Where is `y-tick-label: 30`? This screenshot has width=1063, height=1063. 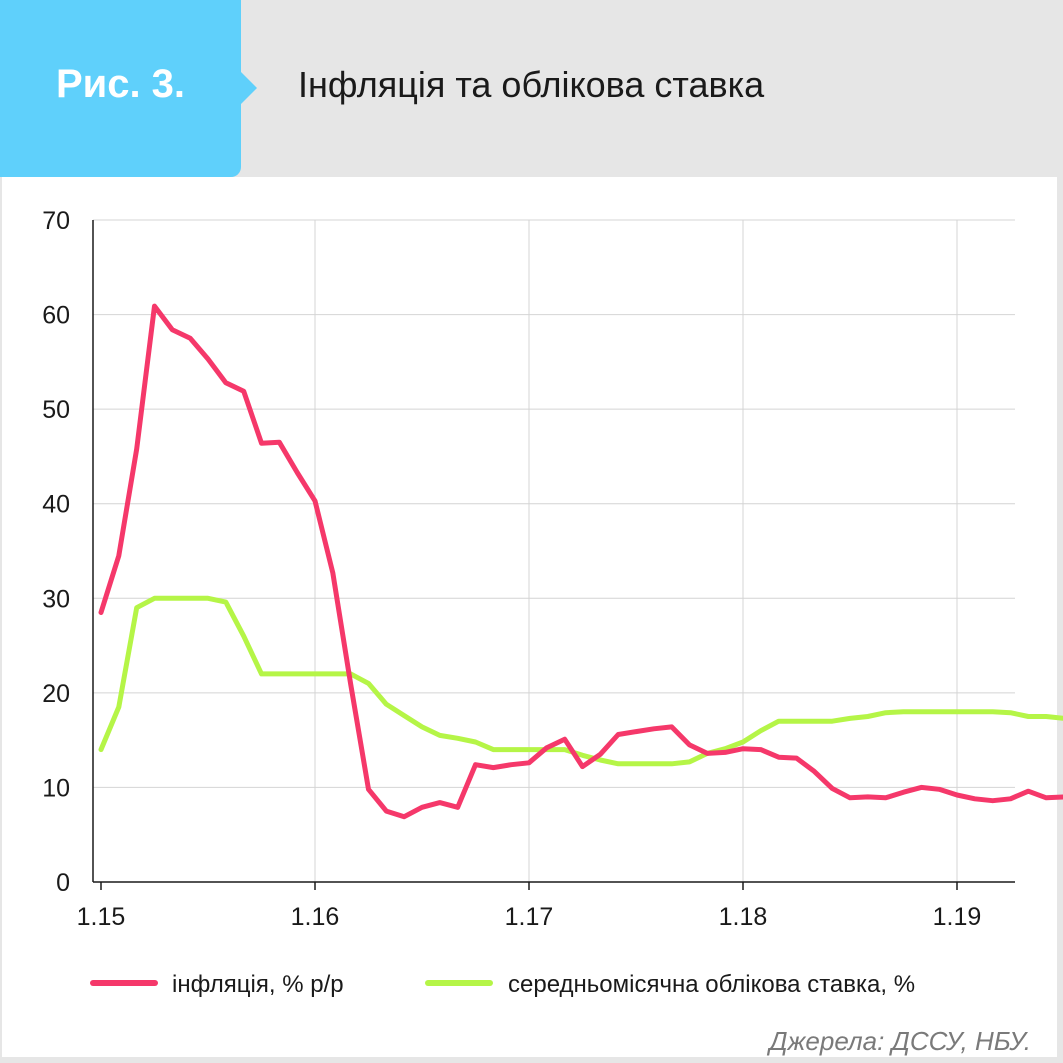 y-tick-label: 30 is located at coordinates (56, 599).